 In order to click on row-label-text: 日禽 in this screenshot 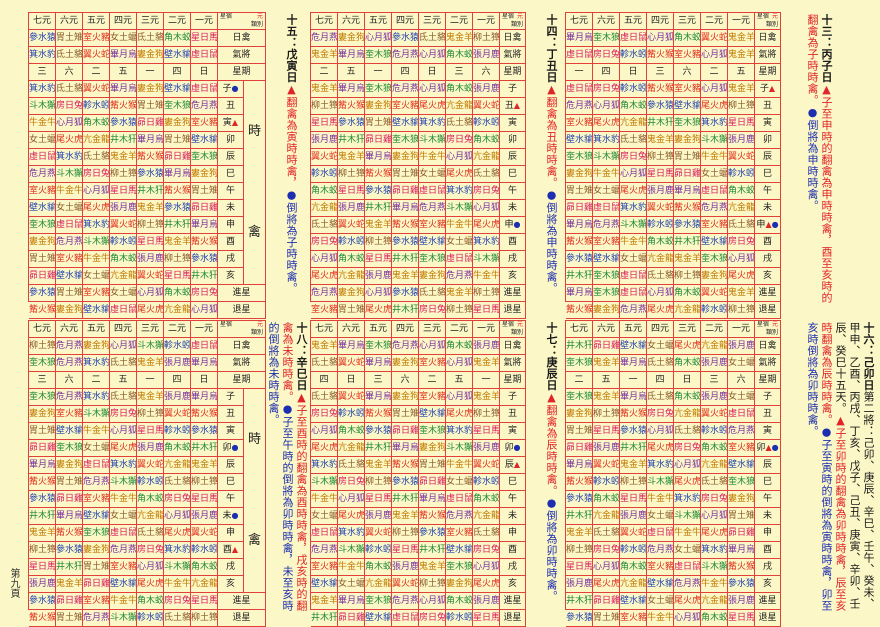, I will do `click(512, 346)`.